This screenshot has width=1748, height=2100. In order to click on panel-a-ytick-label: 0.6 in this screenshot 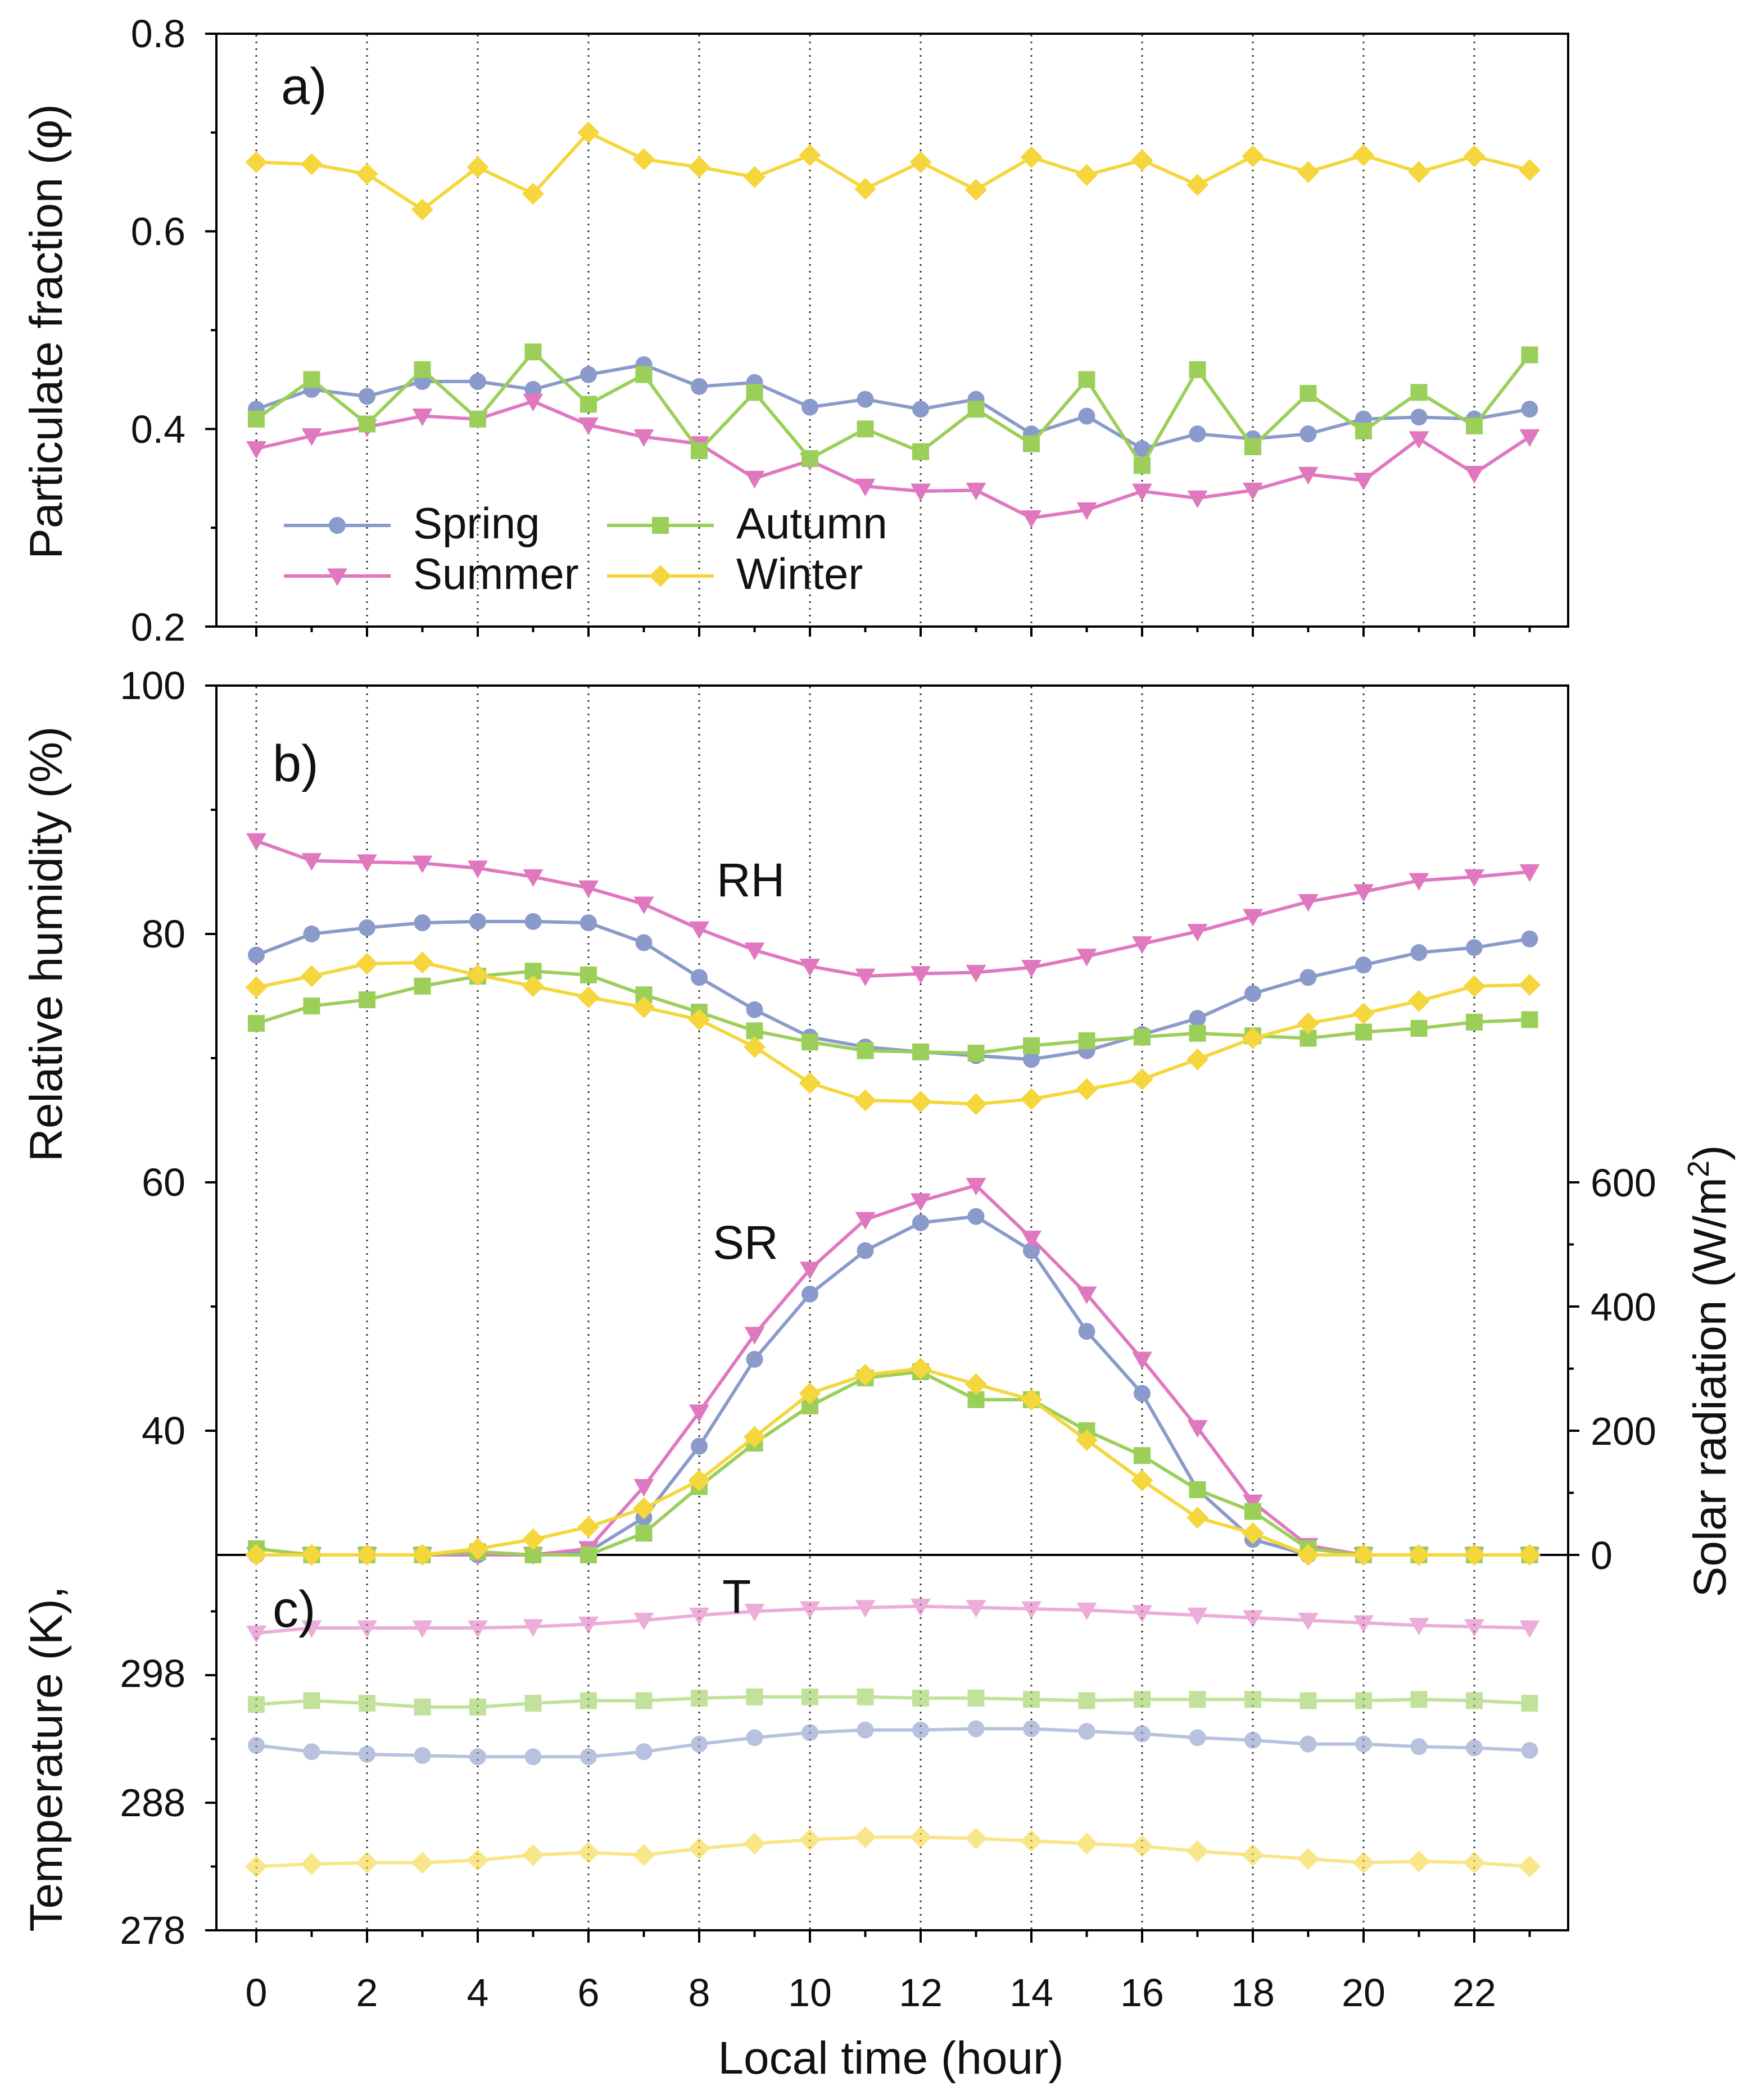, I will do `click(158, 231)`.